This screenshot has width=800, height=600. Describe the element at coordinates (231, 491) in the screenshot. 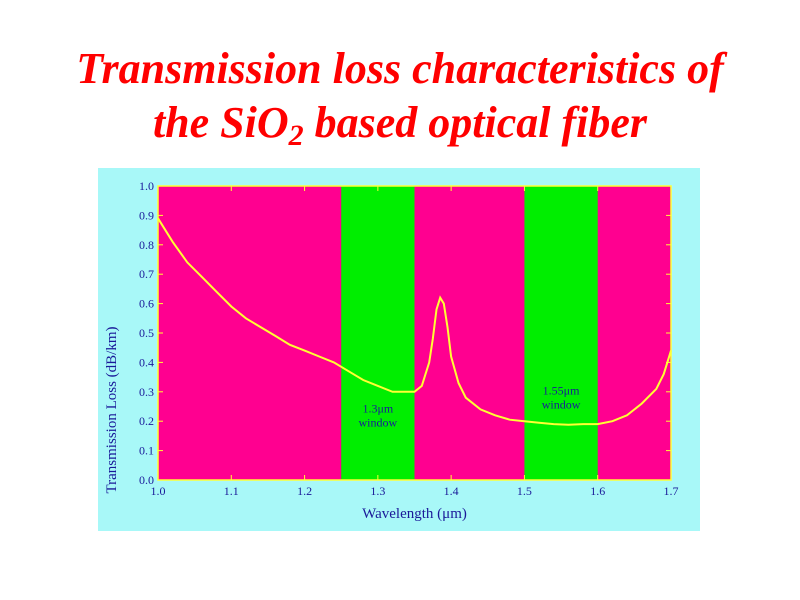

I see `x-tick-label: 1.1` at that location.